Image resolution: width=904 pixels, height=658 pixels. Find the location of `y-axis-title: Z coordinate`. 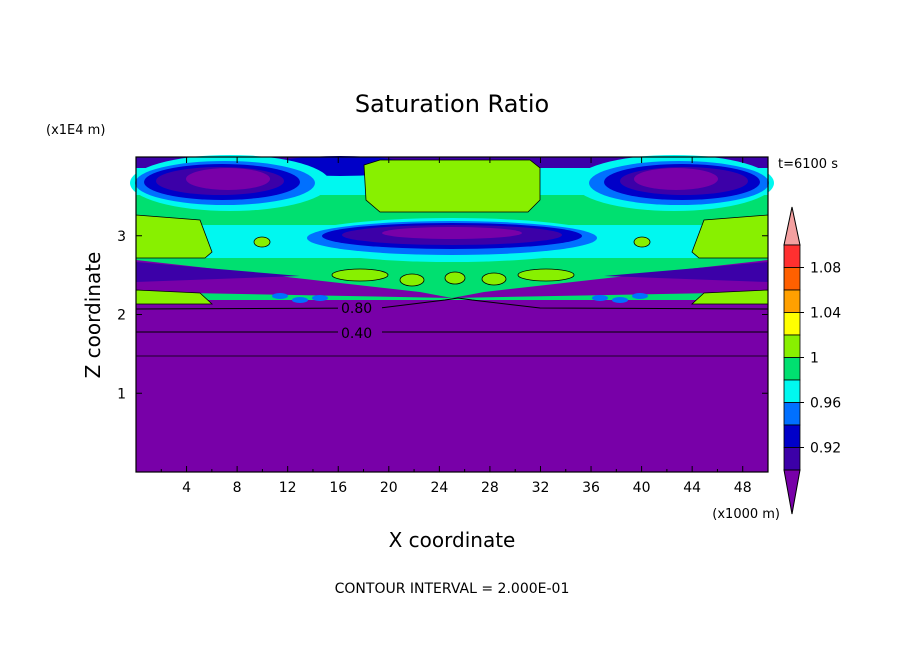

y-axis-title: Z coordinate is located at coordinates (93, 315).